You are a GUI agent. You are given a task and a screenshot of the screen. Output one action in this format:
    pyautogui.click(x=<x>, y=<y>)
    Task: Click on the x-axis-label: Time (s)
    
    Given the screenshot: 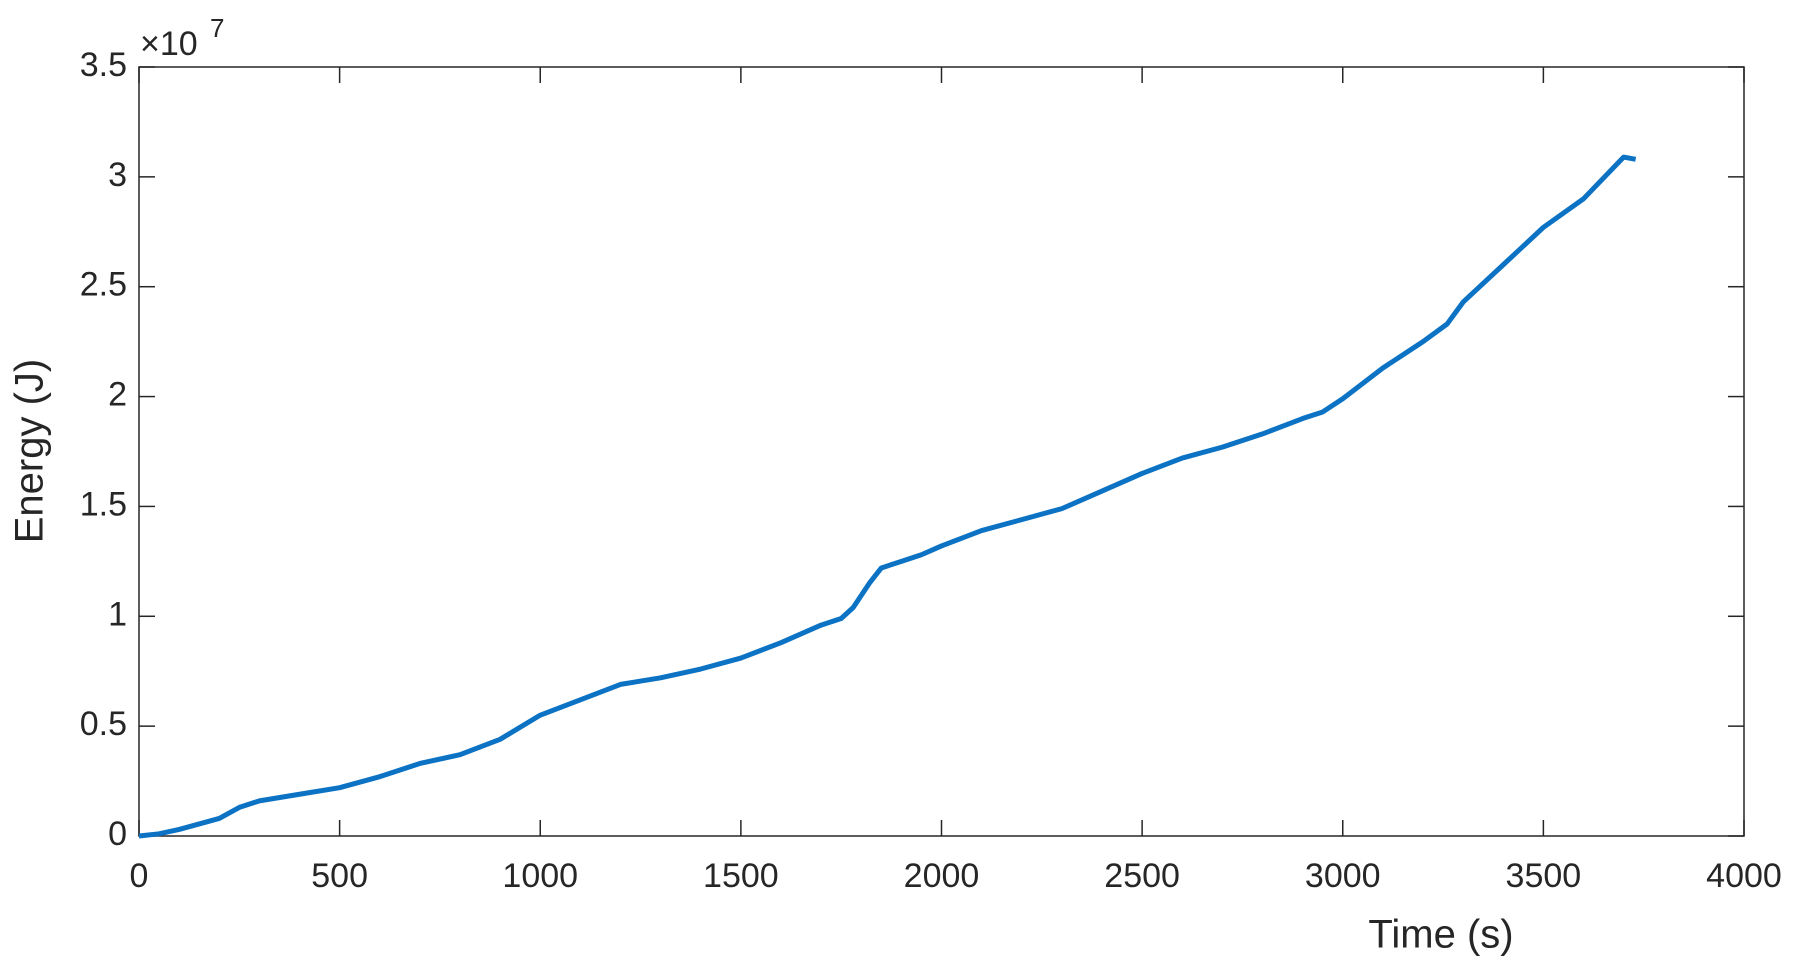 What is the action you would take?
    pyautogui.click(x=1440, y=935)
    